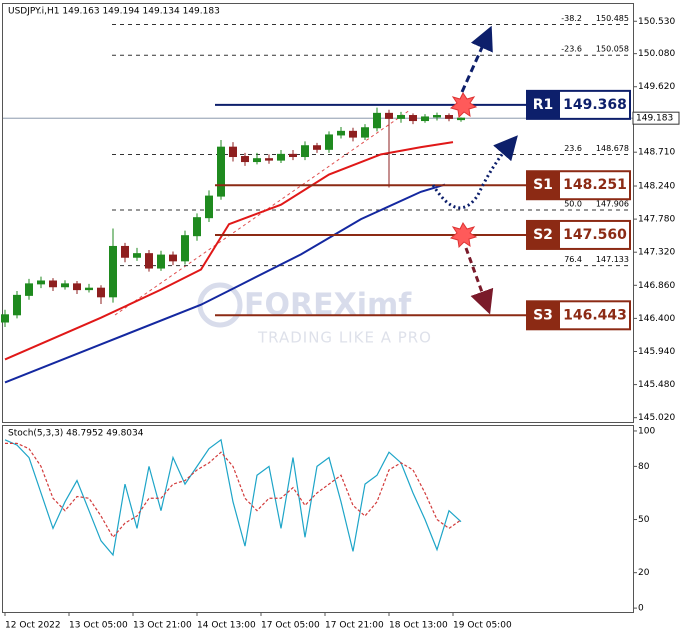 This screenshot has height=639, width=680. What do you see at coordinates (612, 148) in the screenshot?
I see `fib-price: 148.678` at bounding box center [612, 148].